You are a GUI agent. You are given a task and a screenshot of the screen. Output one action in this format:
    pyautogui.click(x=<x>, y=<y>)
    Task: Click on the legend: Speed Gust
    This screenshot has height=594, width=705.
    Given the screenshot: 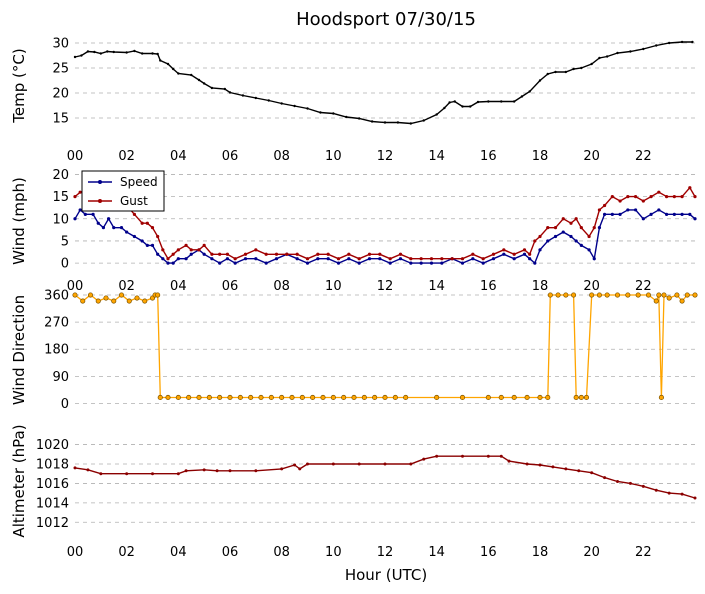 What is the action you would take?
    pyautogui.click(x=123, y=191)
    